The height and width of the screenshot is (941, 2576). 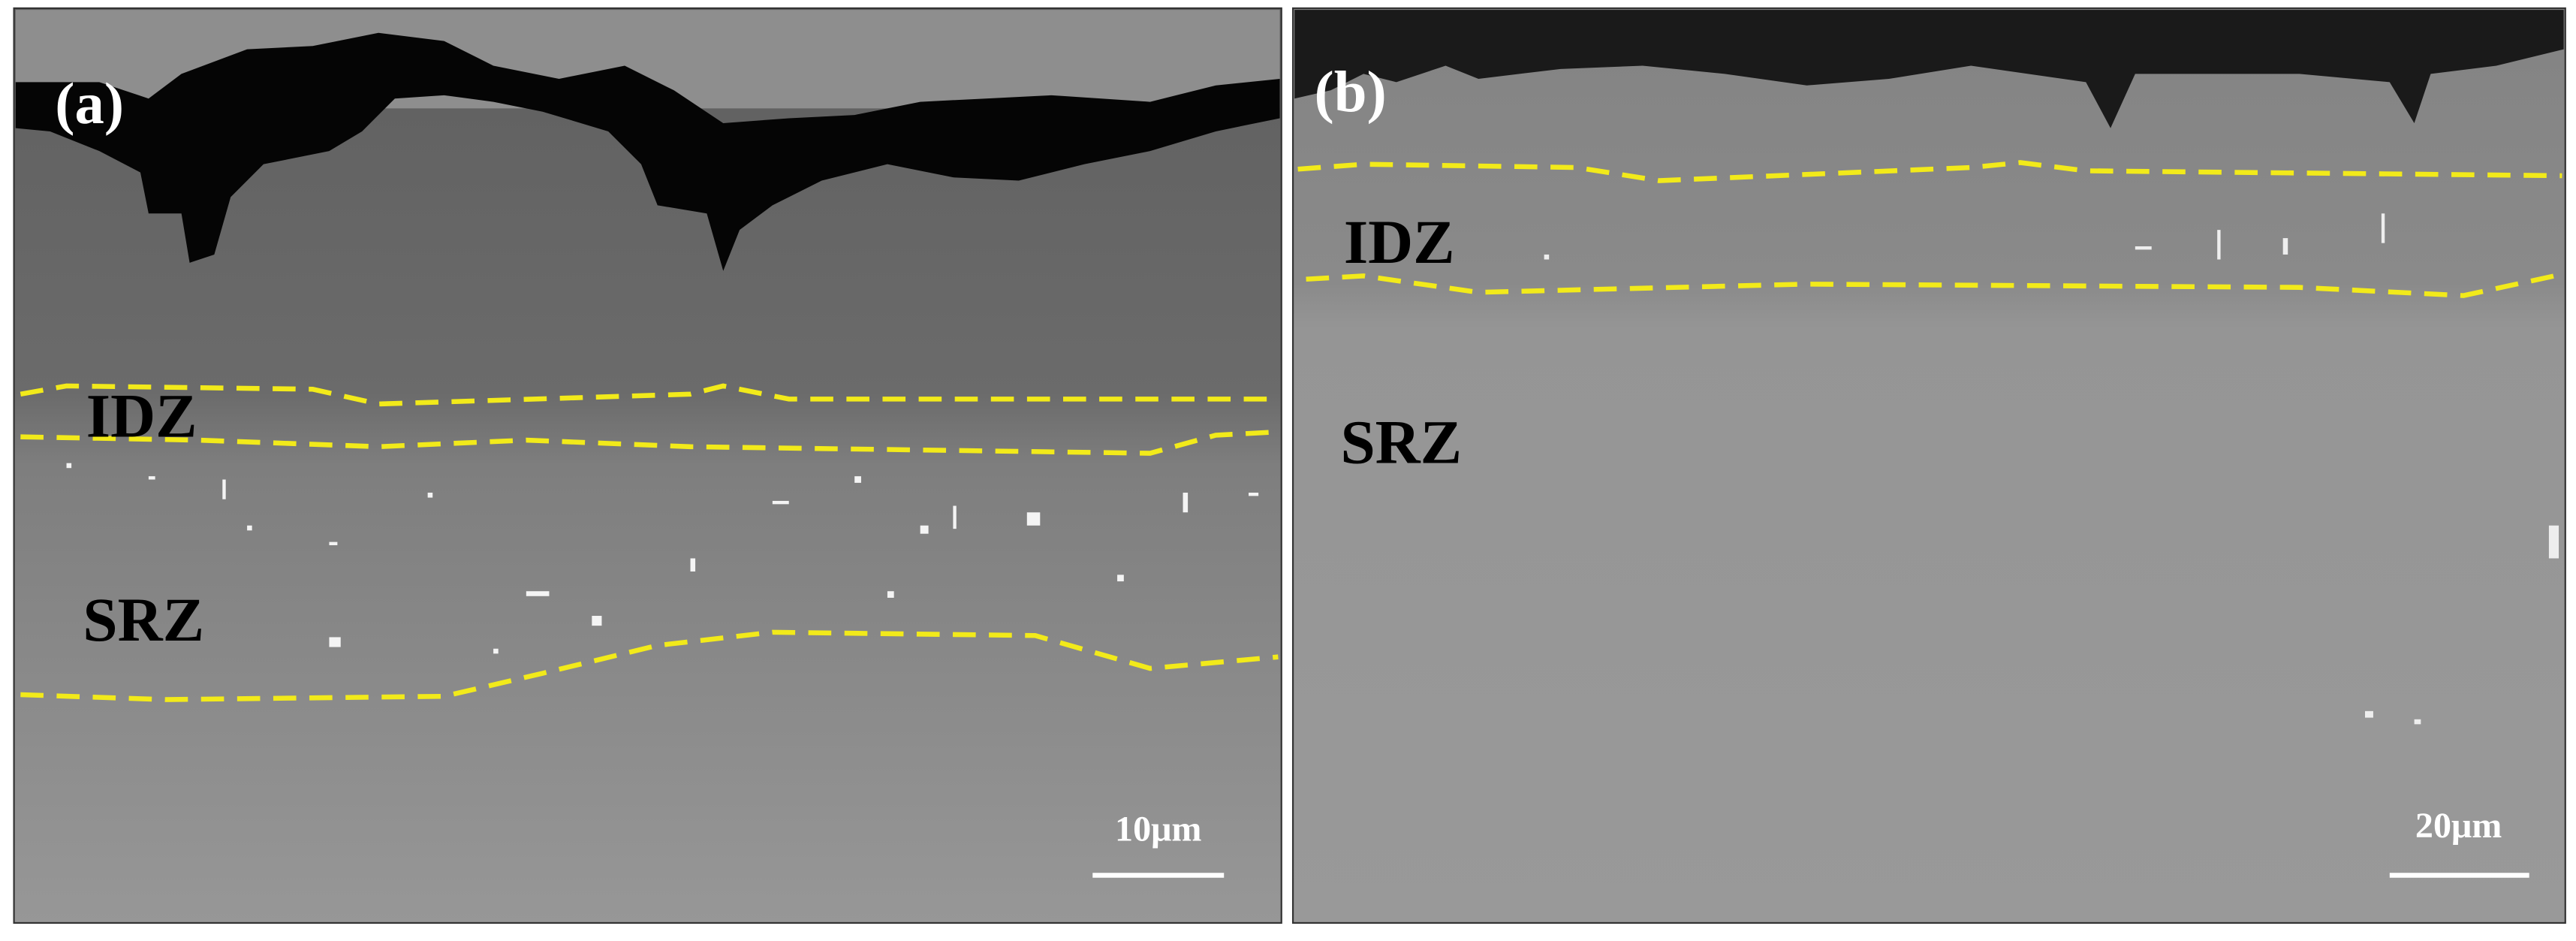 What do you see at coordinates (662, 558) in the screenshot?
I see `precipitates` at bounding box center [662, 558].